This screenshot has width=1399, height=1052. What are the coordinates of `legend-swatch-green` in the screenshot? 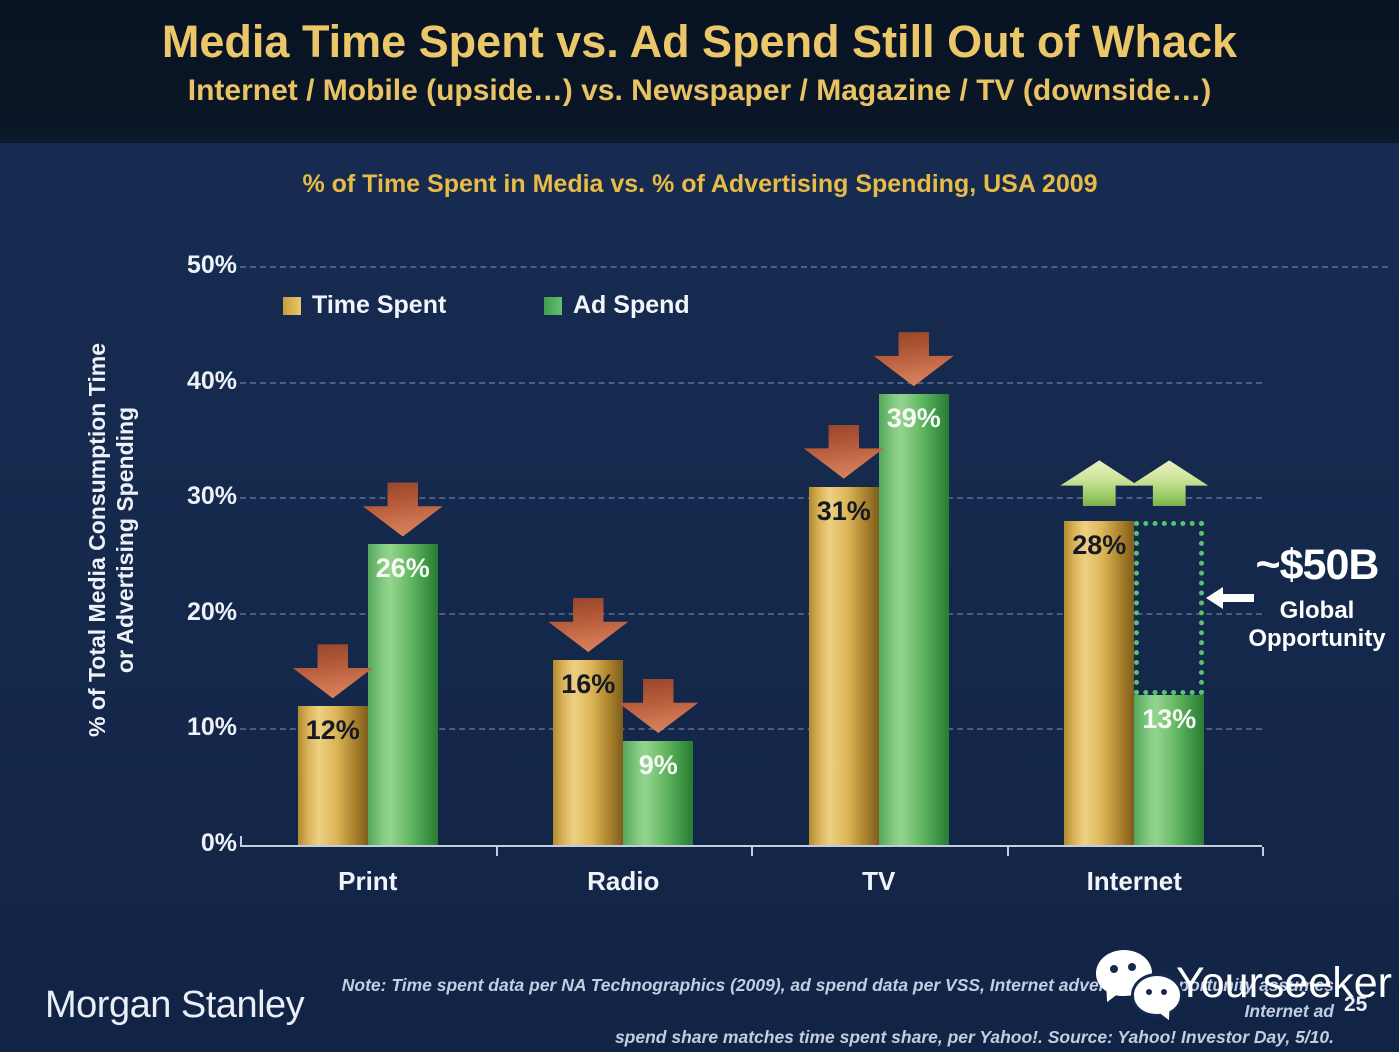 It's located at (553, 305).